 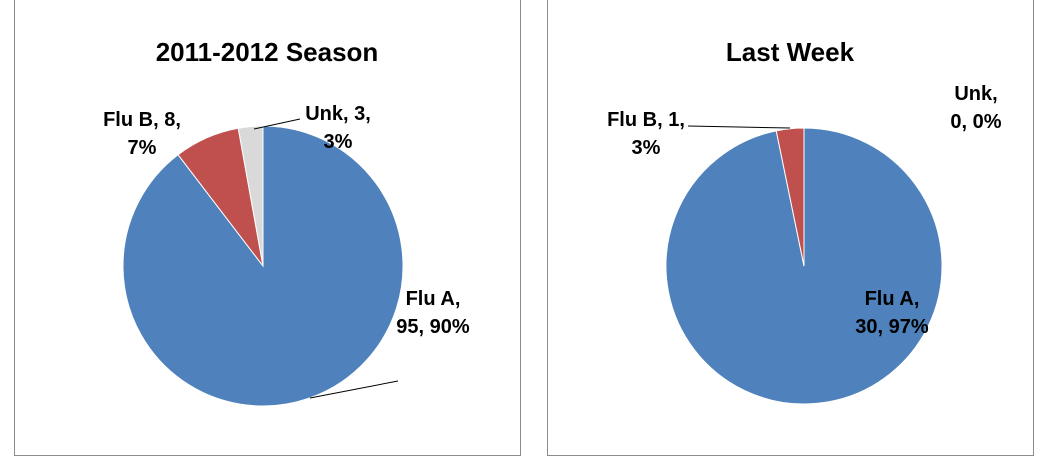 I want to click on chart-title: 2011-2012 Season, so click(x=267, y=52).